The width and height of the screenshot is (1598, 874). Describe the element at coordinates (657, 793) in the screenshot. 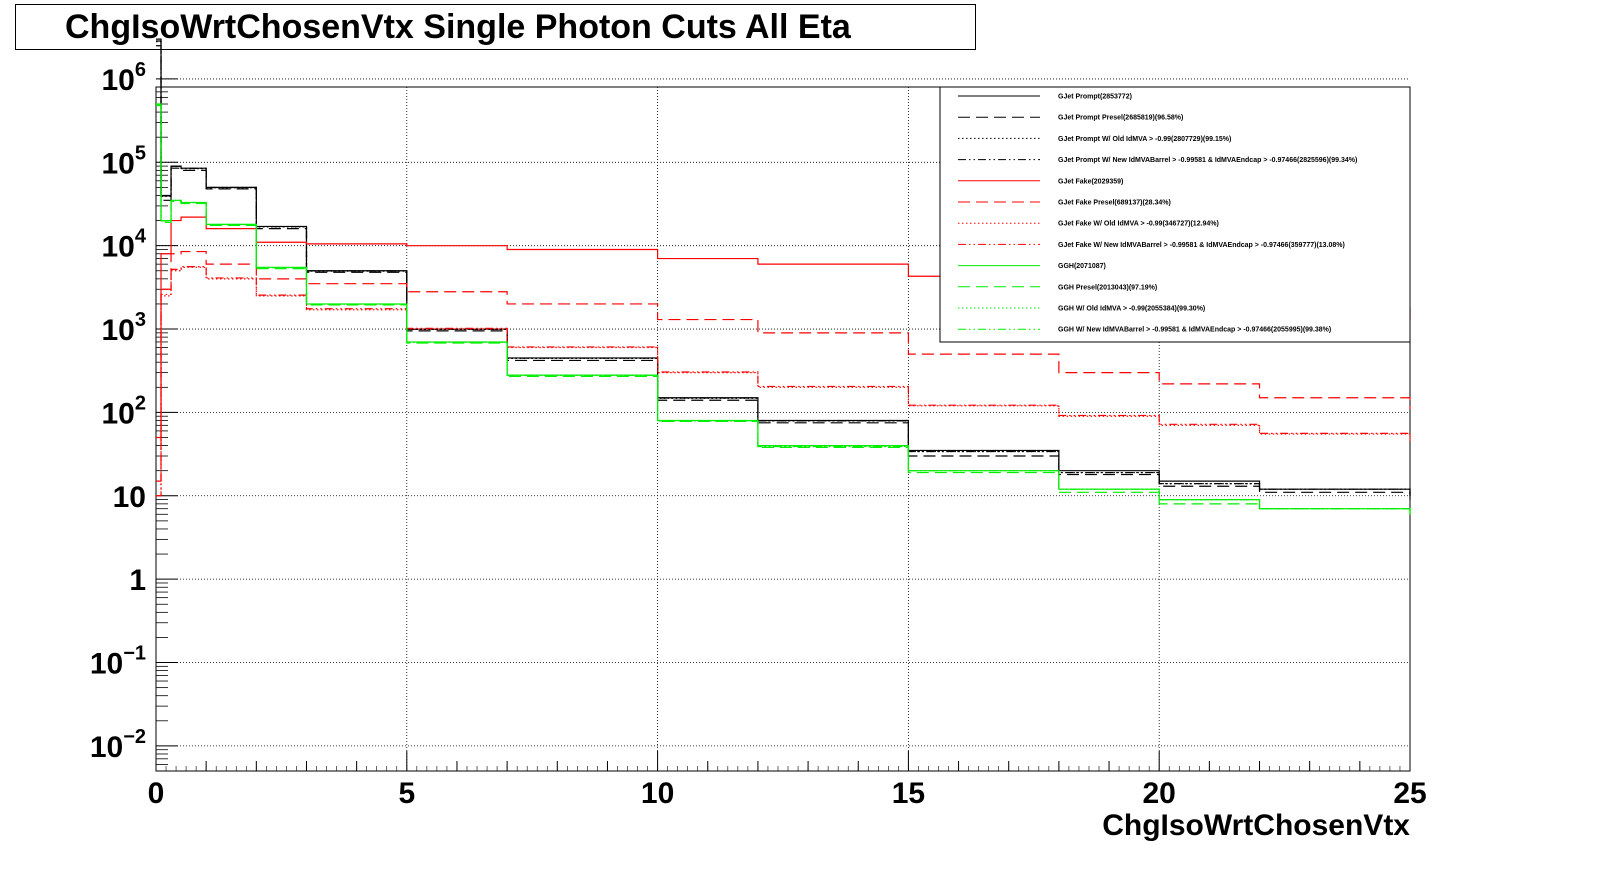

I see `x-tick-label: 10` at that location.